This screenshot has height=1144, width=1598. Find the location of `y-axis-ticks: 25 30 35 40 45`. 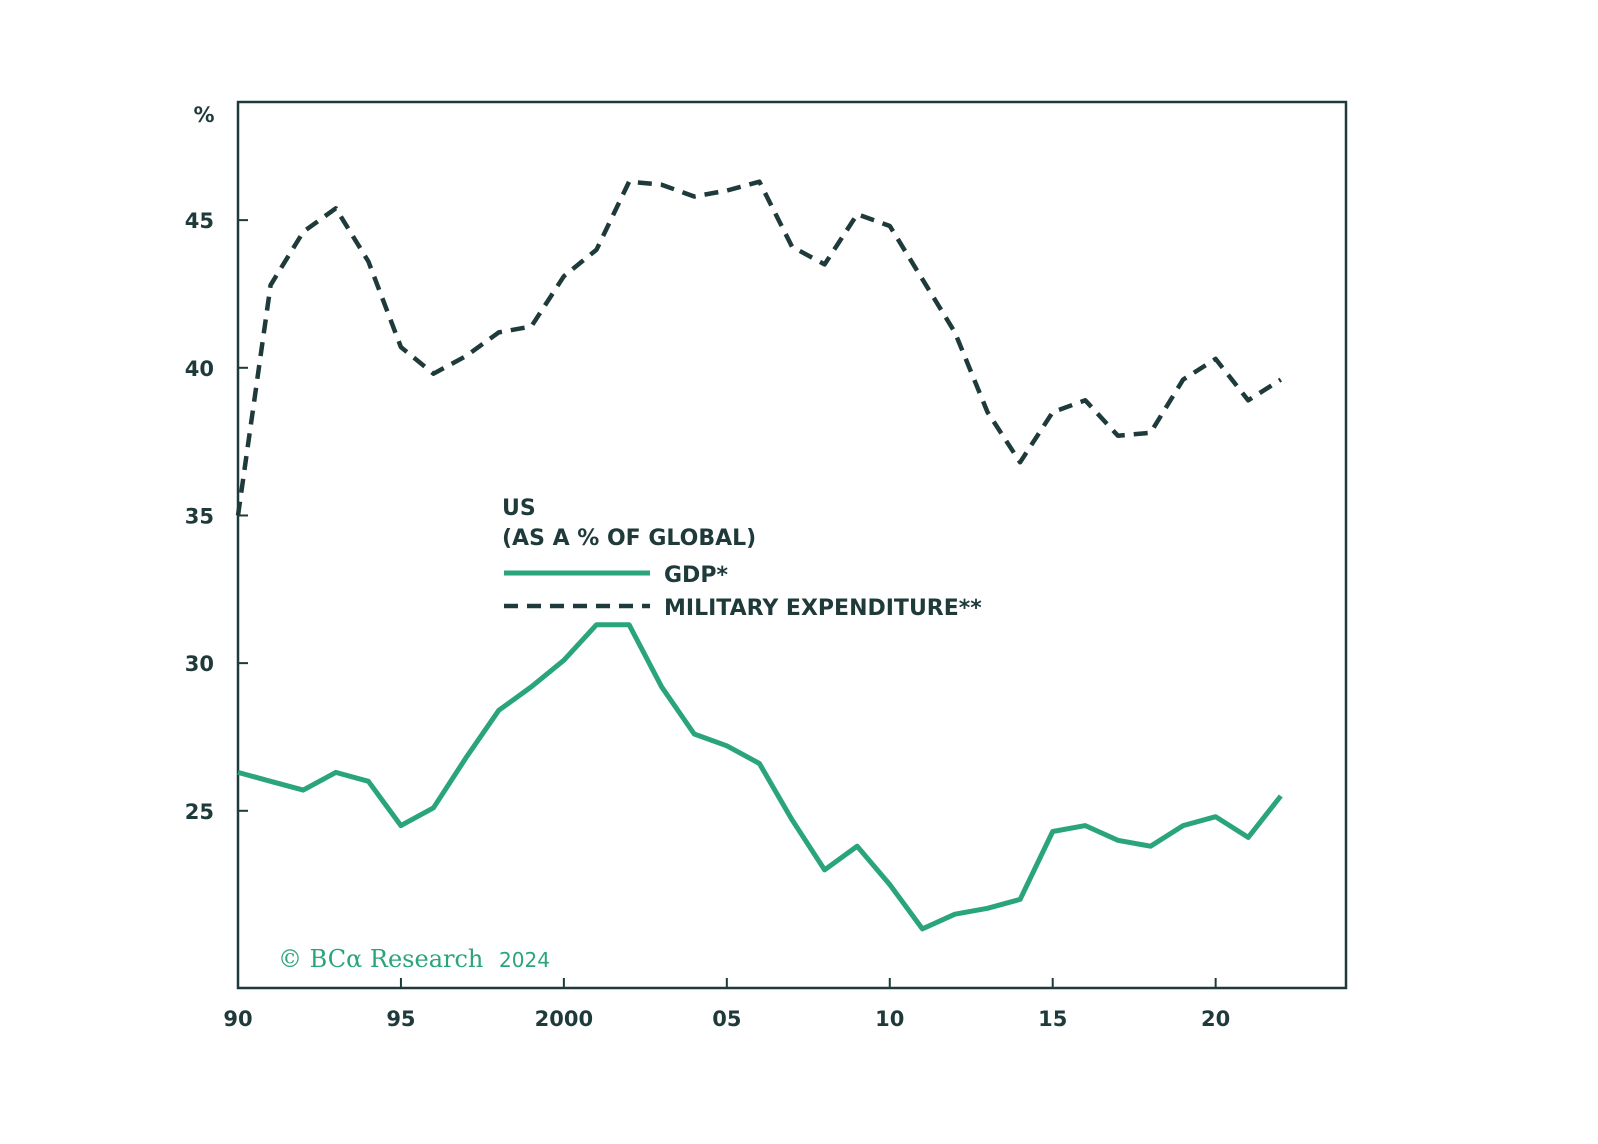

y-axis-ticks: 25 30 35 40 45 is located at coordinates (216, 516).